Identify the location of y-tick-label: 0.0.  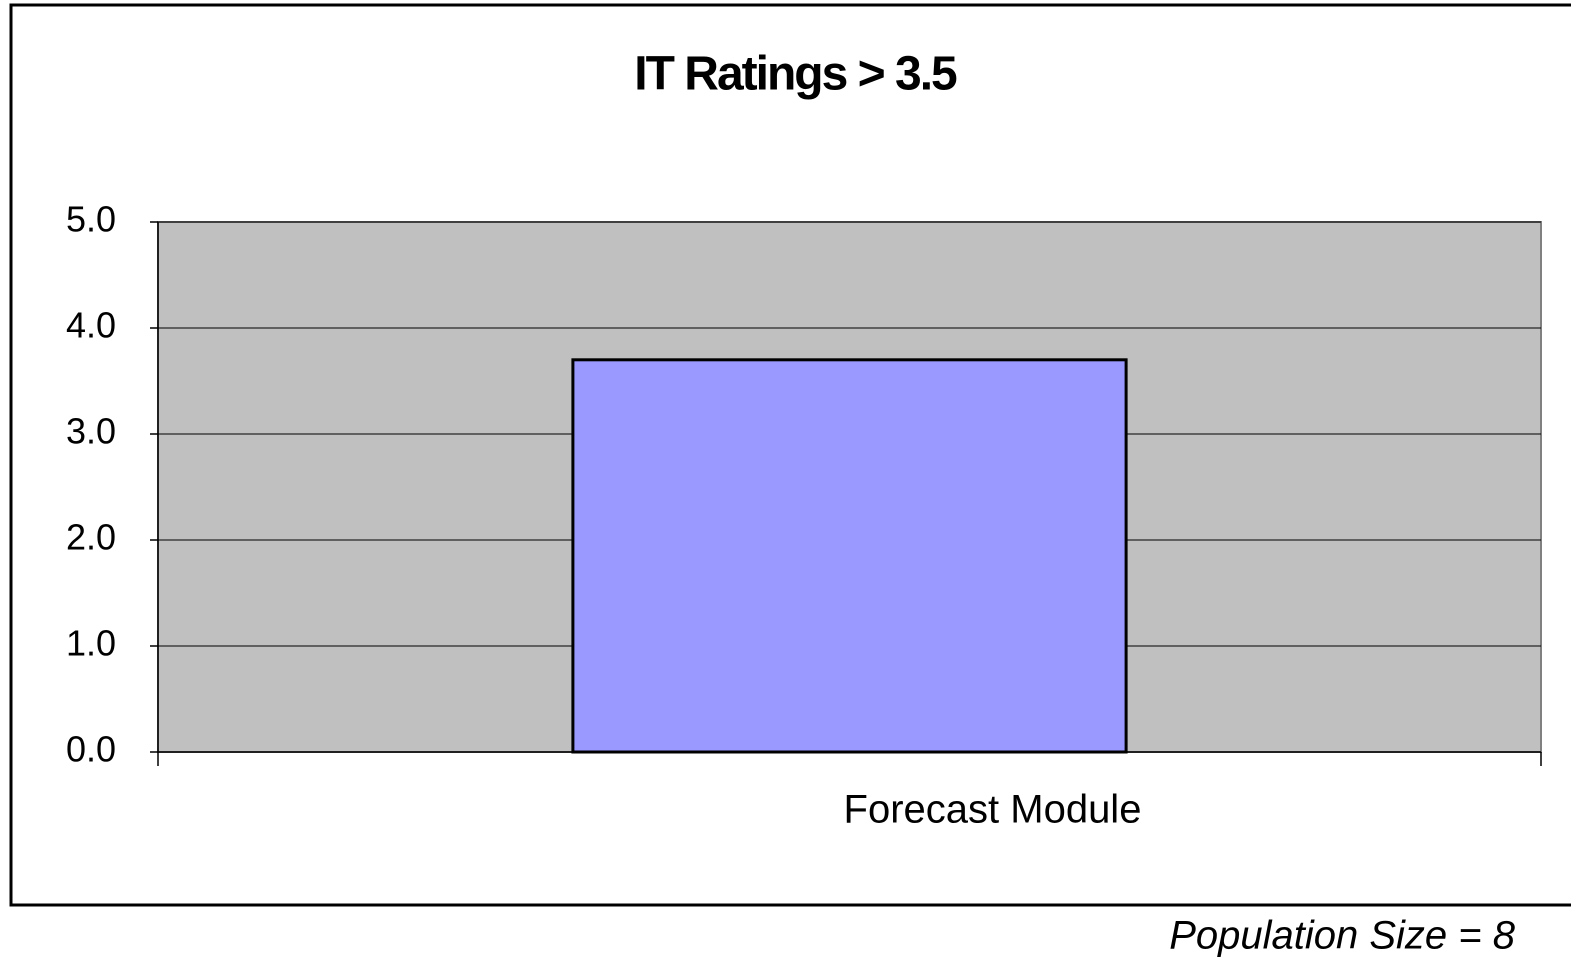
(91, 749).